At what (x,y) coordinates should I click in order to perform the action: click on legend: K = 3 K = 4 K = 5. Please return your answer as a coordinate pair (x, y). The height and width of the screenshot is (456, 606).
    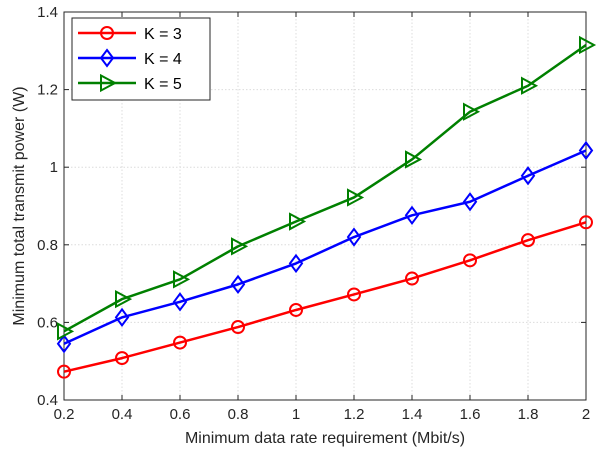
    Looking at the image, I should click on (141, 59).